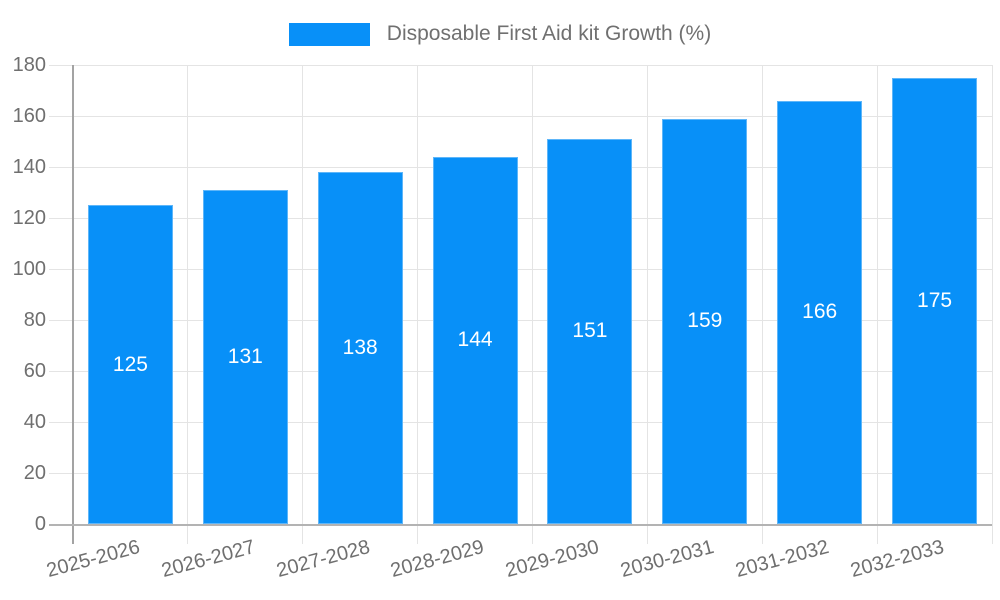 This screenshot has width=1000, height=600. What do you see at coordinates (40, 524) in the screenshot?
I see `y-axis-tick-label: 0` at bounding box center [40, 524].